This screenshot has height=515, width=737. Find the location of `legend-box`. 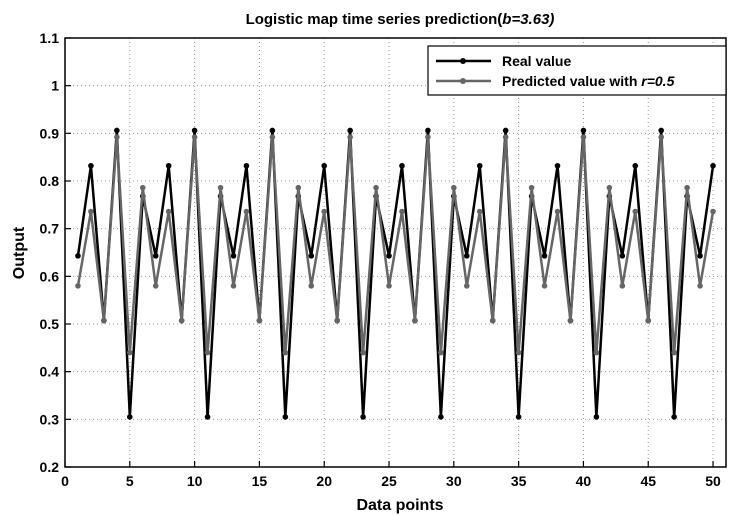

legend-box is located at coordinates (577, 70).